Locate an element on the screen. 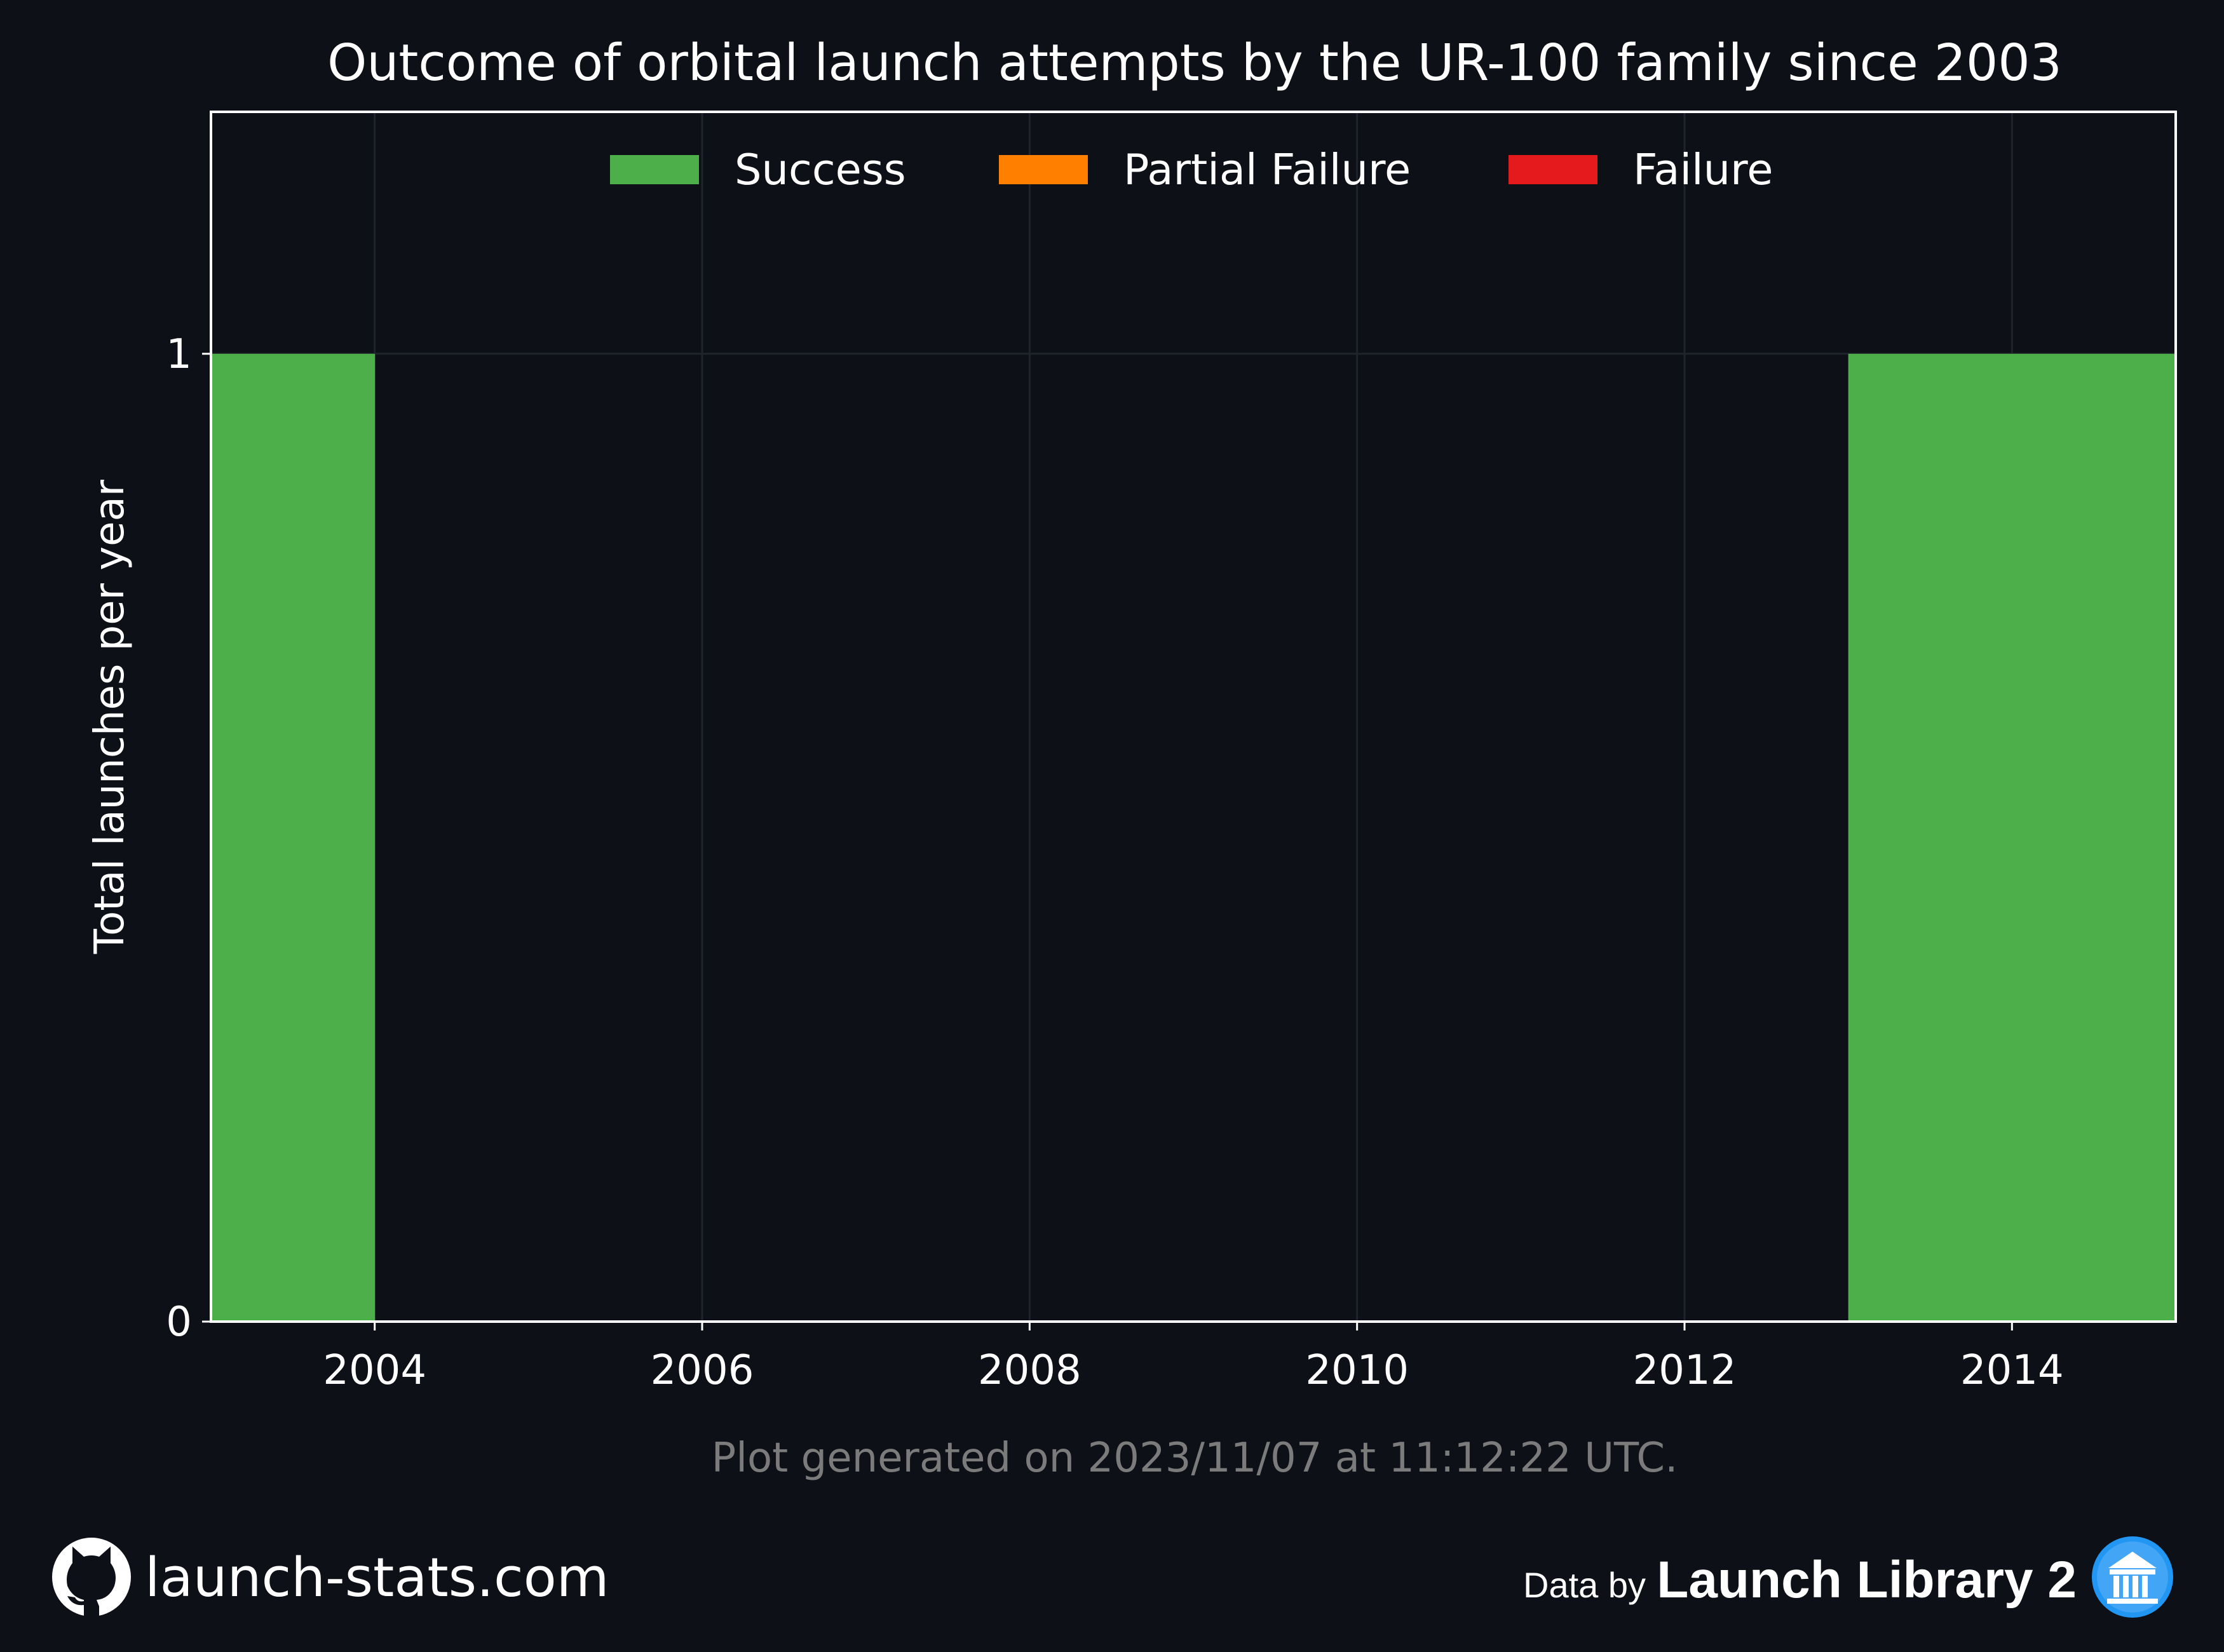  data-by-label: Data by is located at coordinates (1584, 1585).